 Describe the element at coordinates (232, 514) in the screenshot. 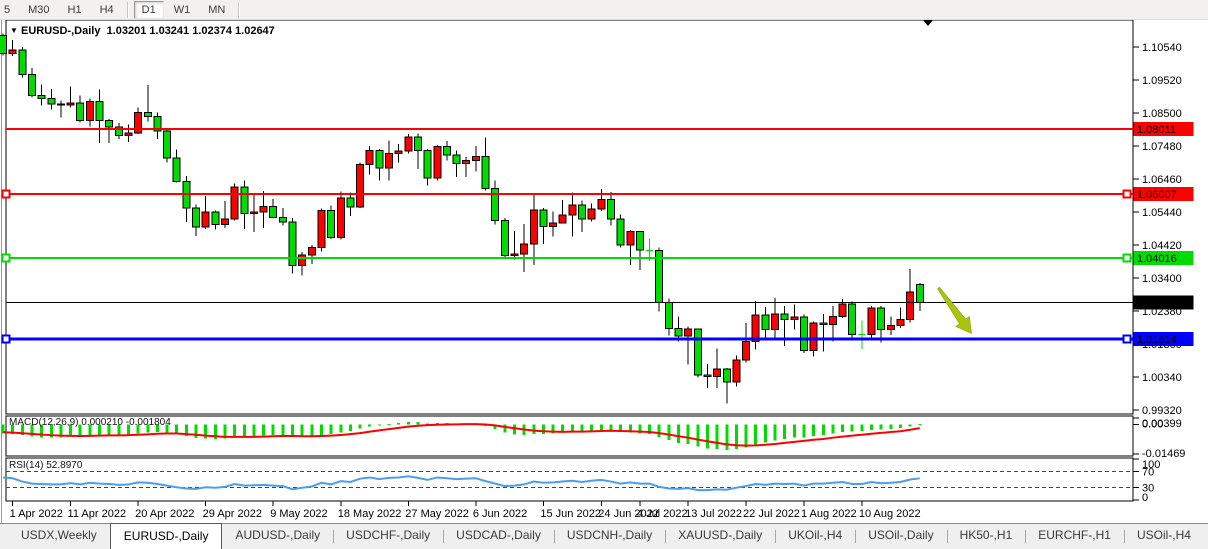

I see `svg-text: 29 Apr 2022` at that location.